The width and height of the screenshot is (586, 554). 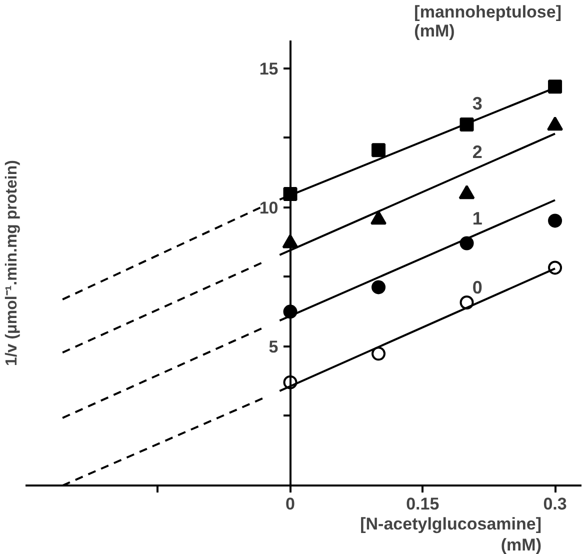 I want to click on y-tick-label: 10, so click(x=268, y=208).